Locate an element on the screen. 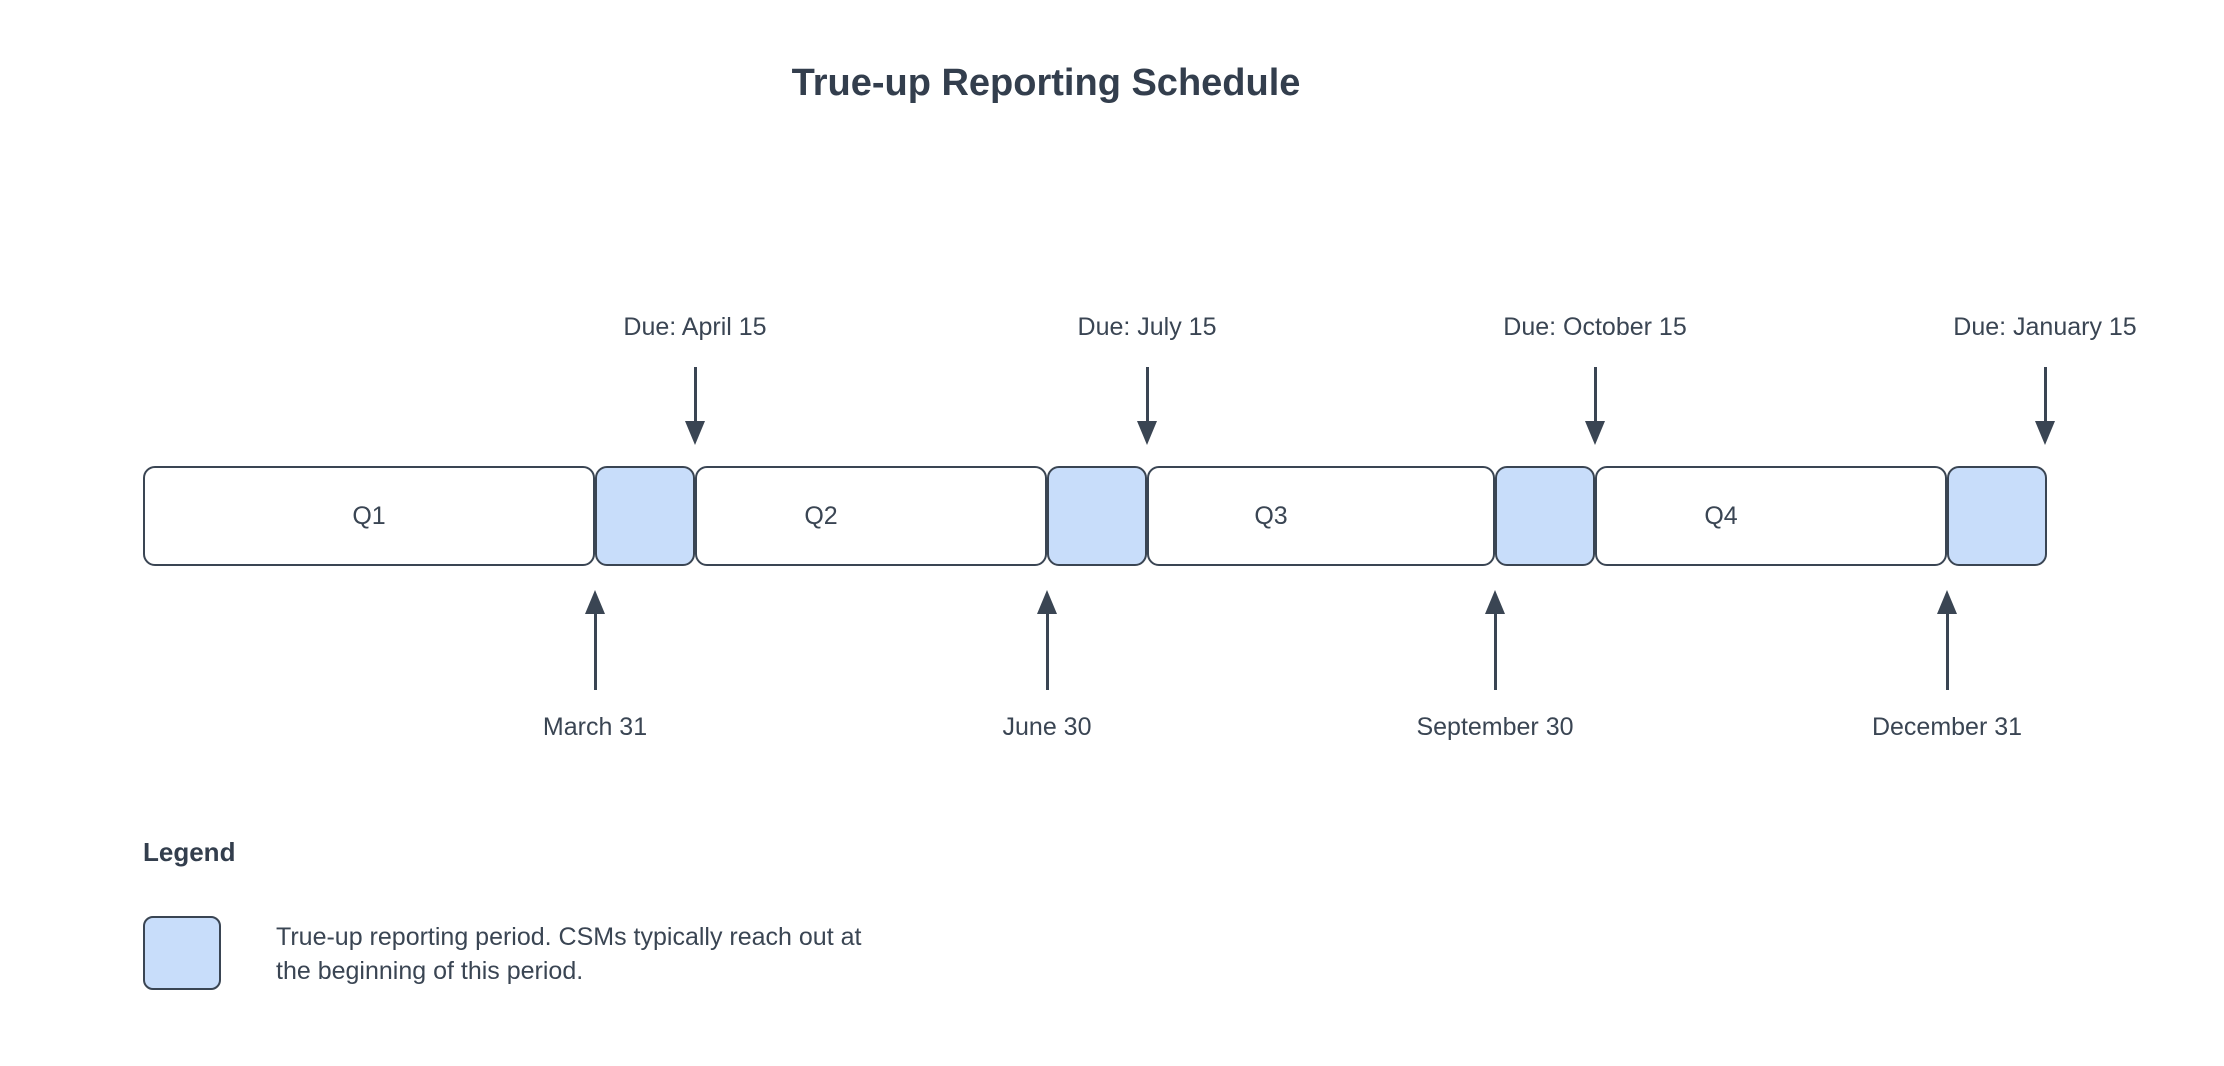 Image resolution: width=2224 pixels, height=1066 pixels. quarter-label: Q3 is located at coordinates (1271, 515).